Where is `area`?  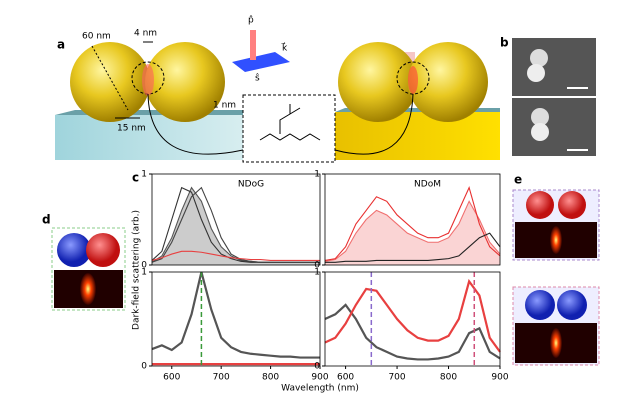
area is located at coordinates (236, 226).